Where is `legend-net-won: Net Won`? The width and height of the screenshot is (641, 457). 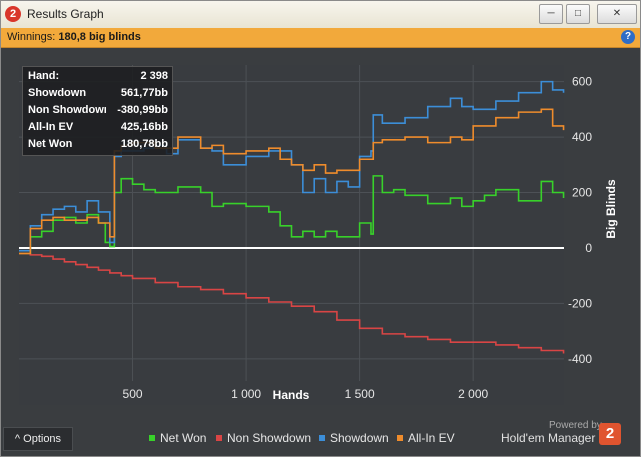 legend-net-won: Net Won is located at coordinates (177, 438).